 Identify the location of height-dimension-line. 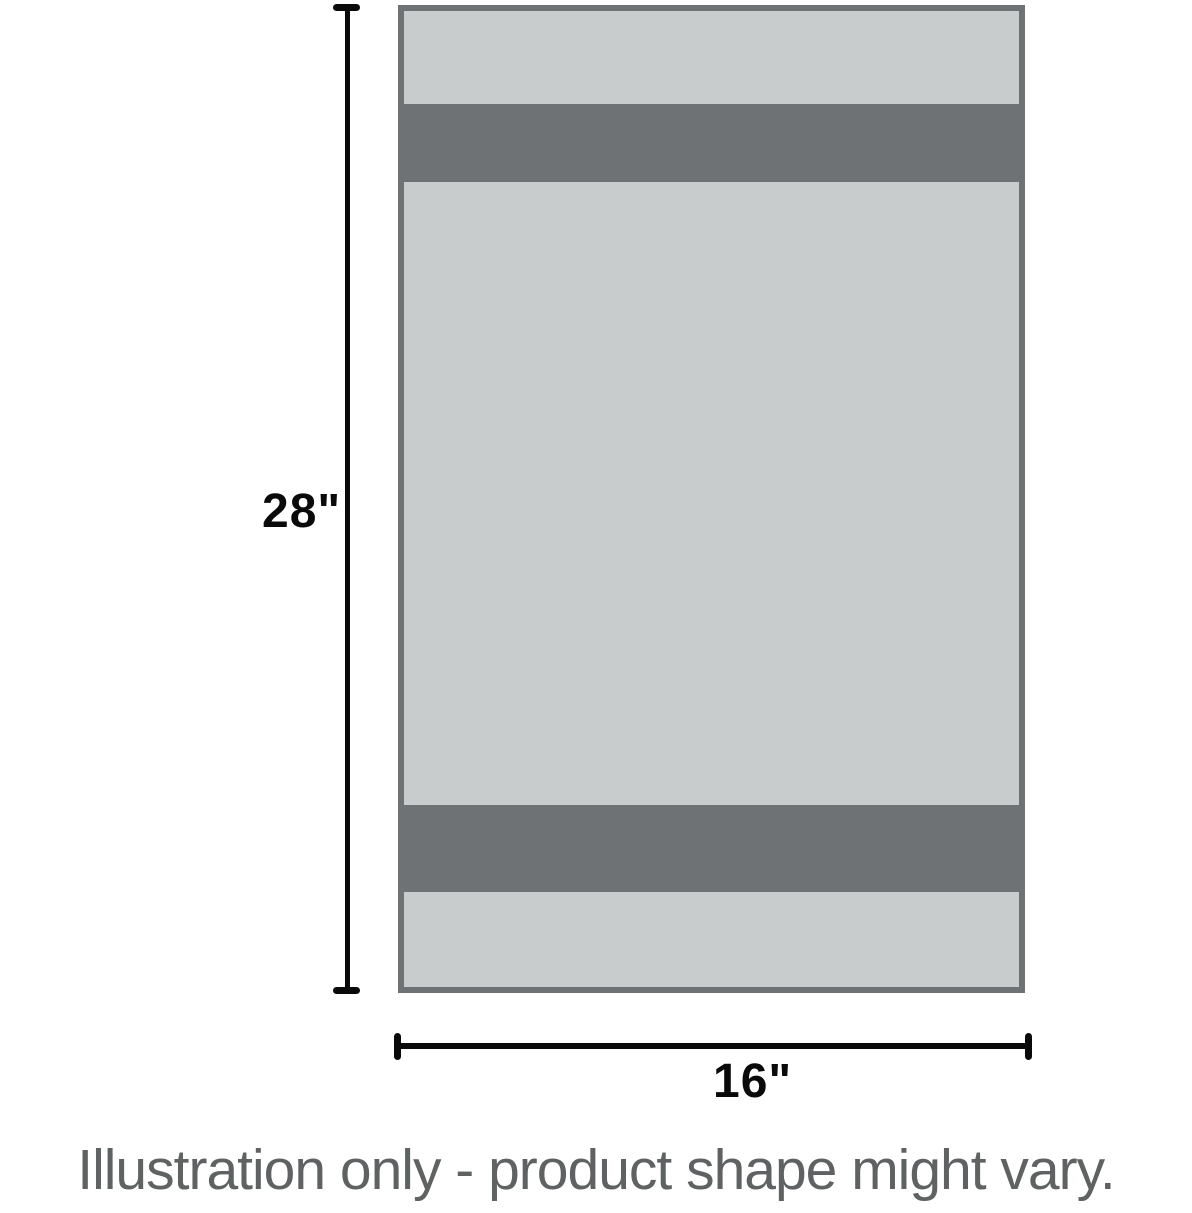
(347, 498).